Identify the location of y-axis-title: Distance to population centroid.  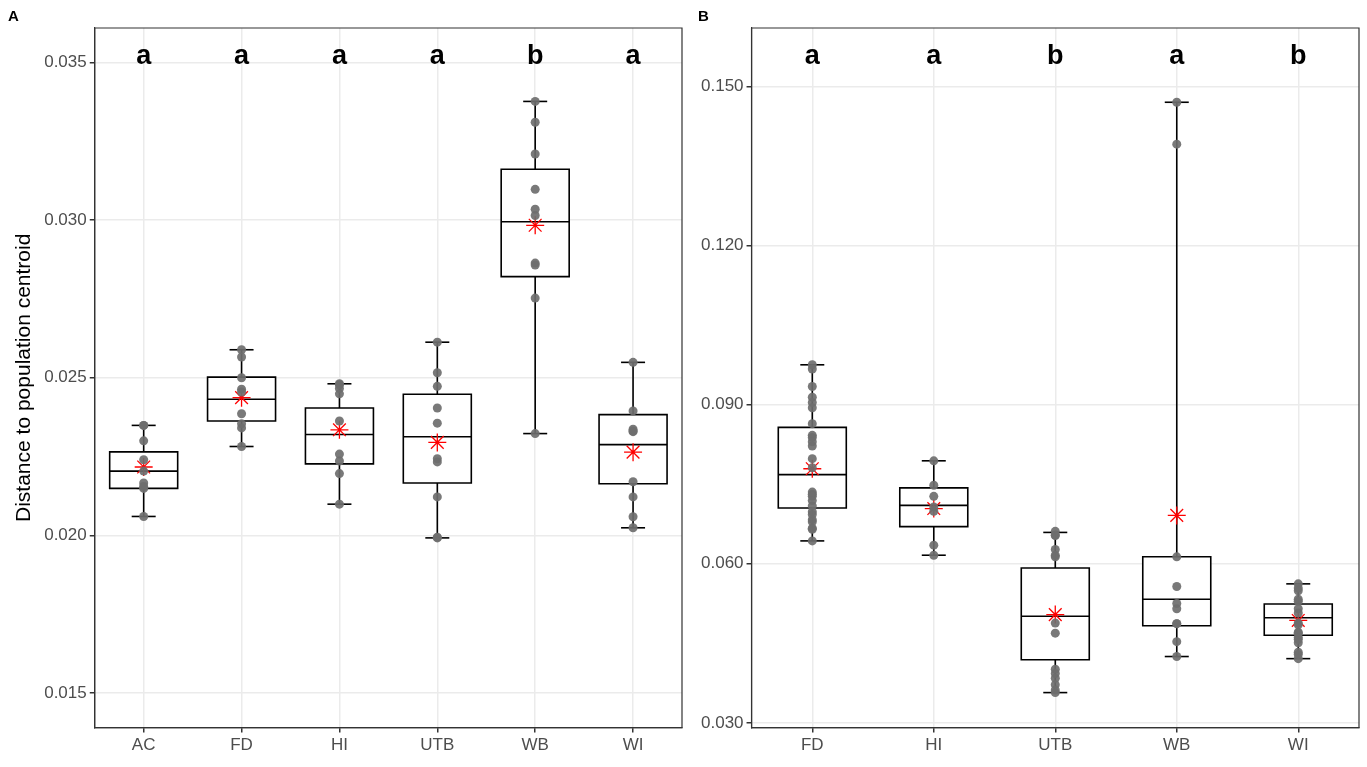
(23, 377).